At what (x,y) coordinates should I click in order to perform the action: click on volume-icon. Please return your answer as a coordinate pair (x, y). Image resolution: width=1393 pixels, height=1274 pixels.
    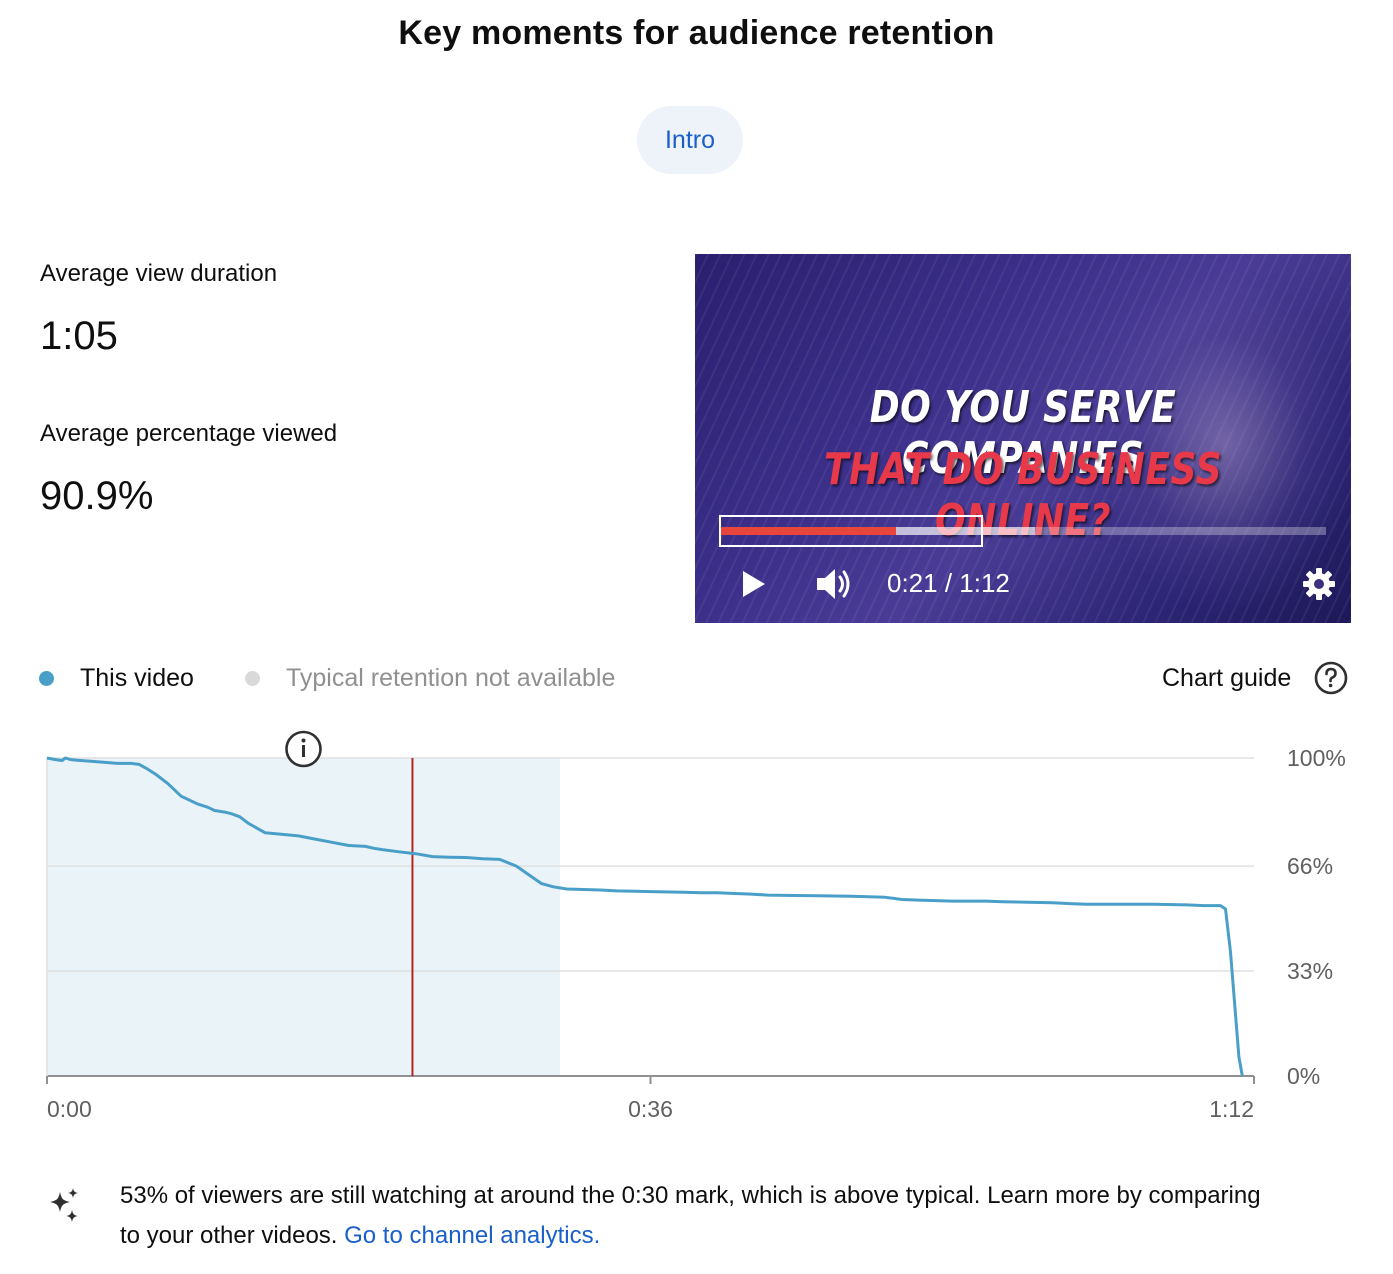
    Looking at the image, I should click on (835, 584).